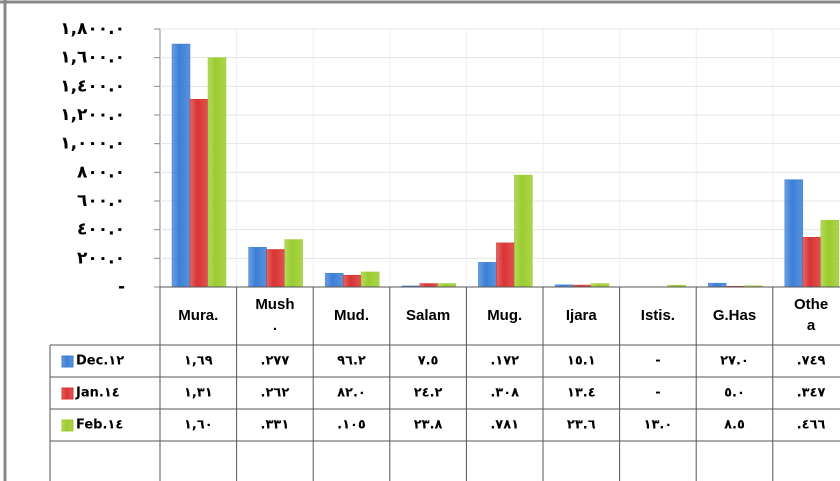 This screenshot has width=840, height=481. Describe the element at coordinates (428, 361) in the screenshot. I see `data-label: ٧.٥` at that location.